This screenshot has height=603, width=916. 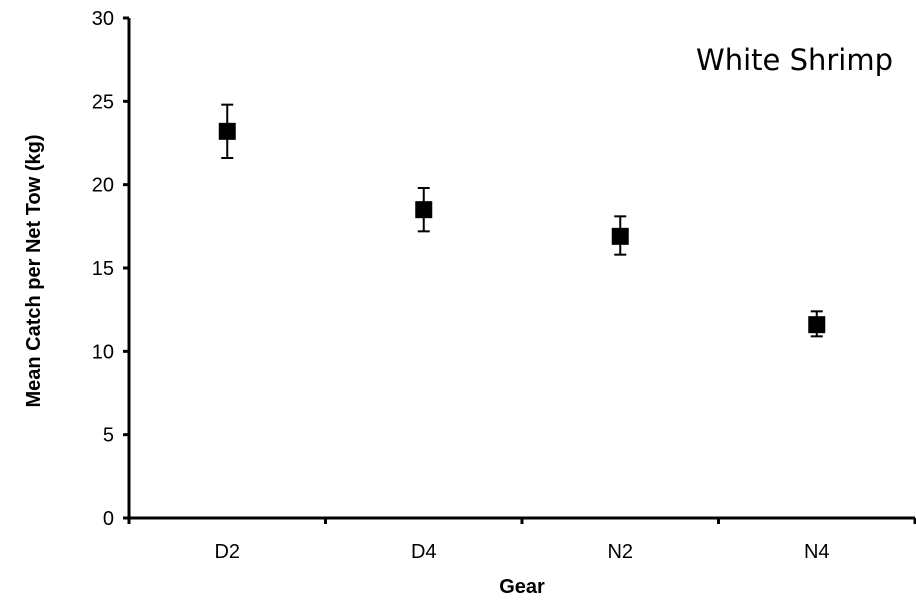 What do you see at coordinates (424, 552) in the screenshot?
I see `x-tick-label: D4` at bounding box center [424, 552].